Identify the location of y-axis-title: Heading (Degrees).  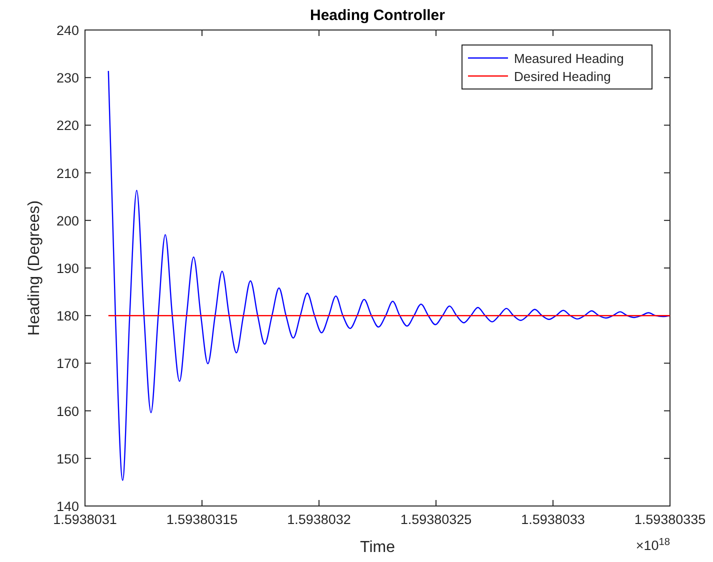
(34, 268).